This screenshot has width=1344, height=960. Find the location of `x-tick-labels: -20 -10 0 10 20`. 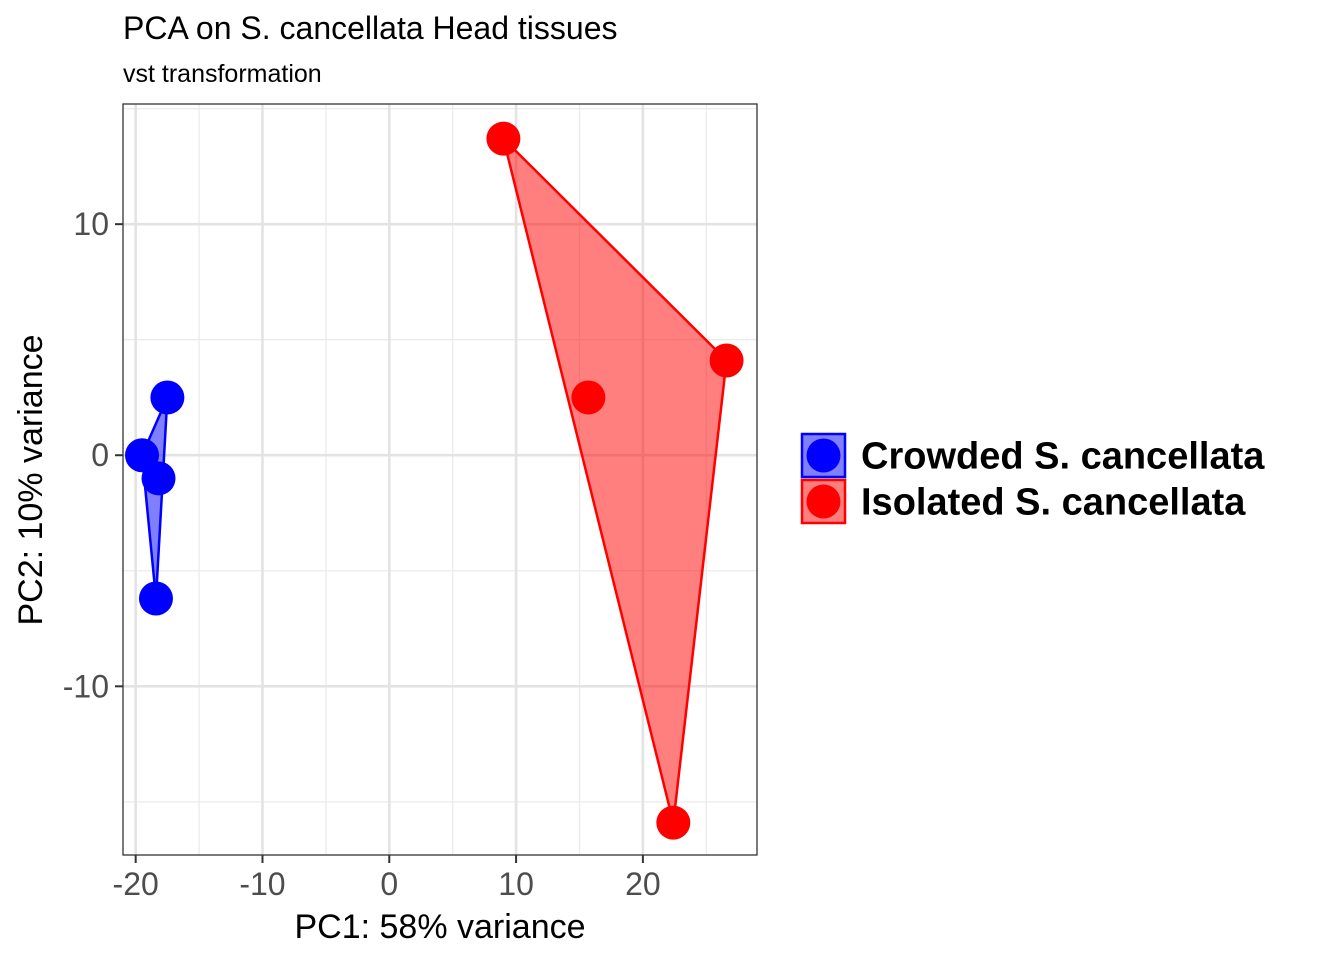

x-tick-labels: -20 -10 0 10 20 is located at coordinates (387, 884).